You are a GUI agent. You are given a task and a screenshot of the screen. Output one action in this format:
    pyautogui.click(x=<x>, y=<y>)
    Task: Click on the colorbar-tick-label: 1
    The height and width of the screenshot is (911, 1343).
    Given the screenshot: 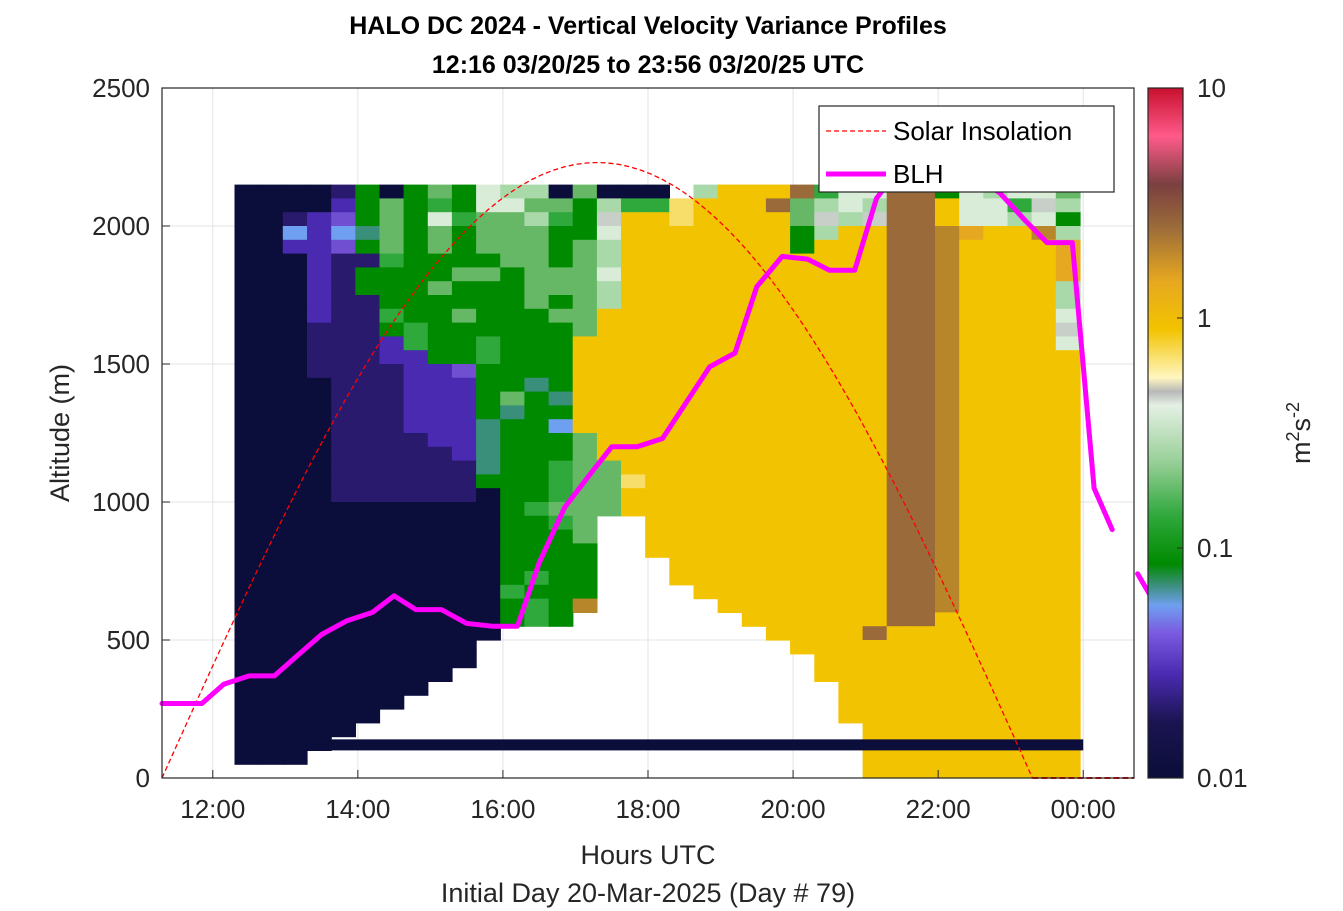 What is the action you would take?
    pyautogui.click(x=1204, y=318)
    